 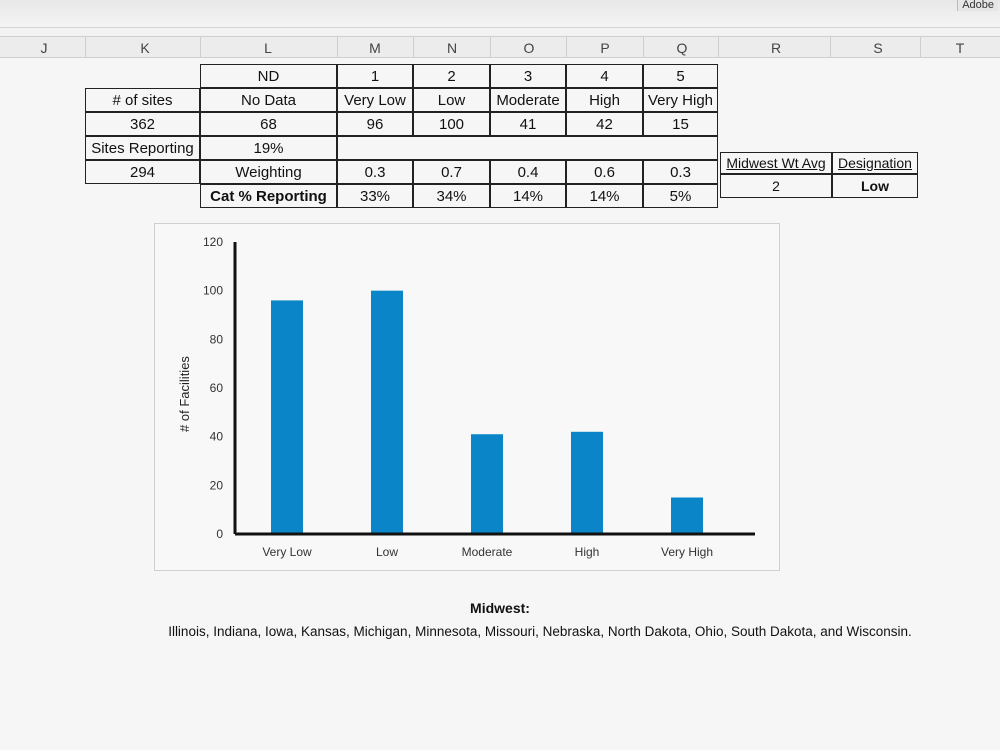 I want to click on cell-level-2: 2, so click(x=451, y=76).